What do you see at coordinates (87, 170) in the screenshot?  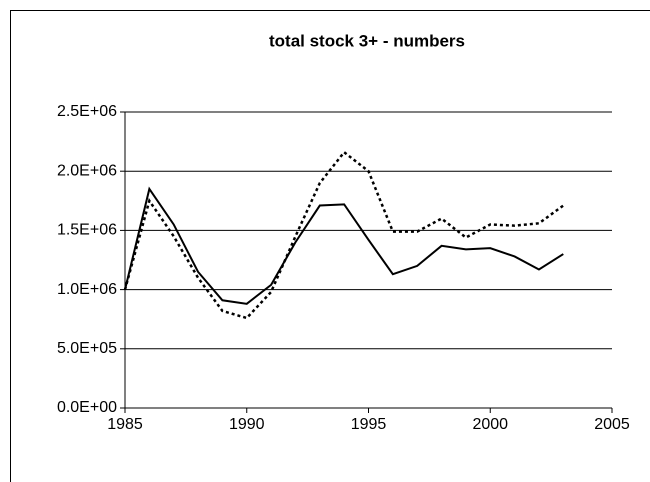 I see `y-tick-label: 2.0E+06` at bounding box center [87, 170].